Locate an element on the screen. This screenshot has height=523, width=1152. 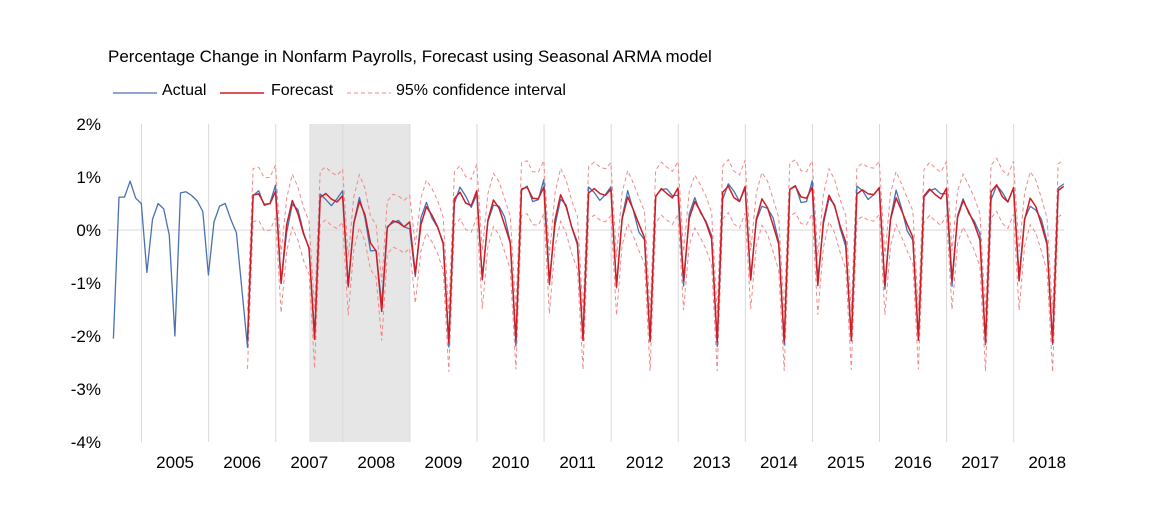
y-tick-label: -2% is located at coordinates (86, 336).